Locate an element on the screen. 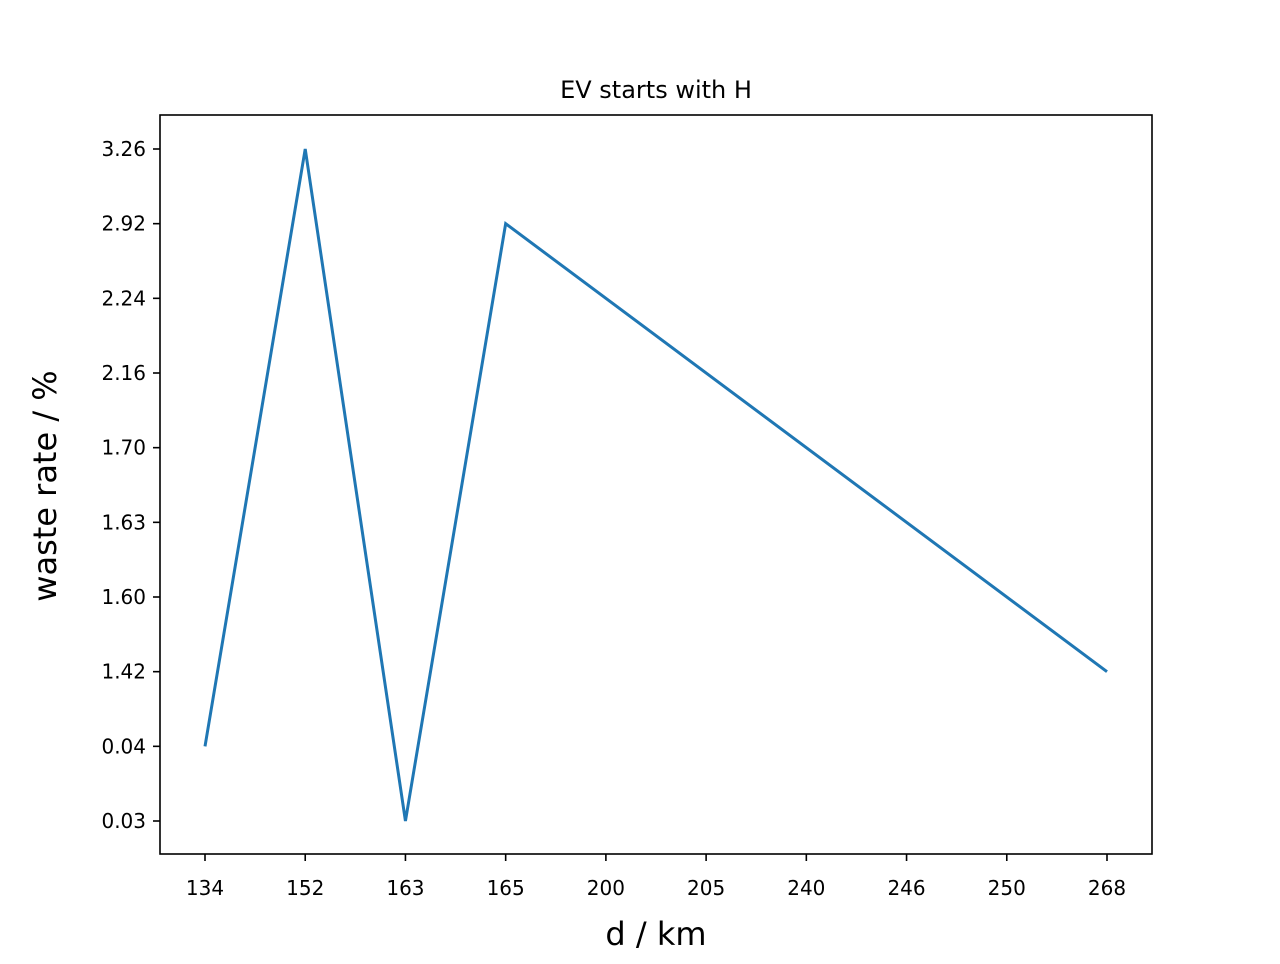  y-tick-label: 2.24 is located at coordinates (123, 298).